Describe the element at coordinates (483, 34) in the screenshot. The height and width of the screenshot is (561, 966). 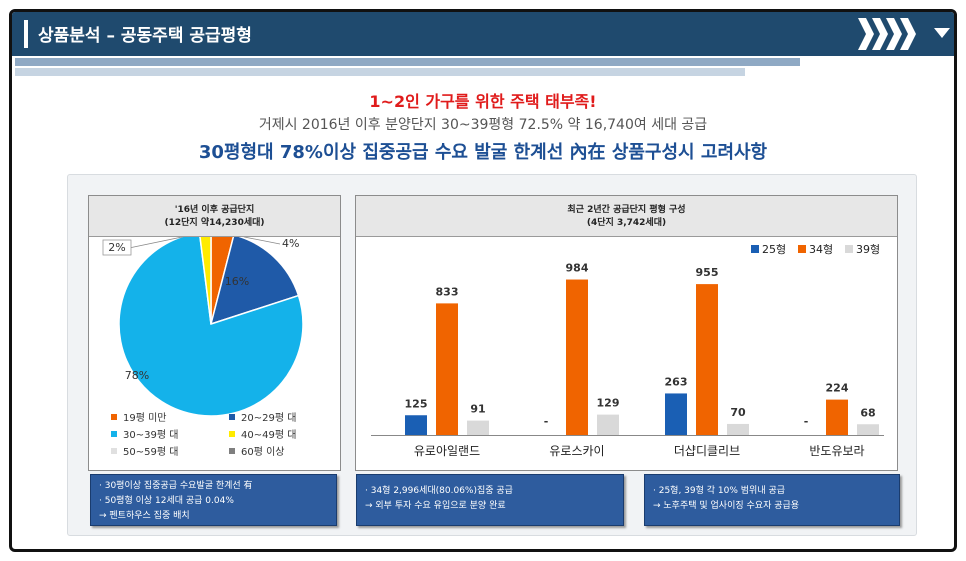
I see `slide-header: 상품분석 – 공동주택 공급평형` at that location.